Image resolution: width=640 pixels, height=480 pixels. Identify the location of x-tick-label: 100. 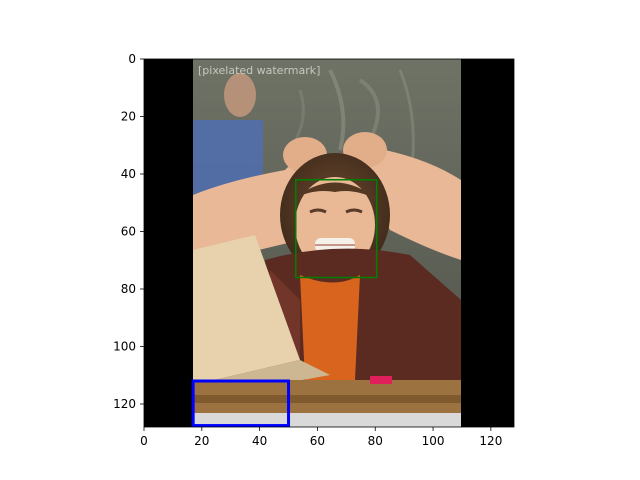
(433, 441).